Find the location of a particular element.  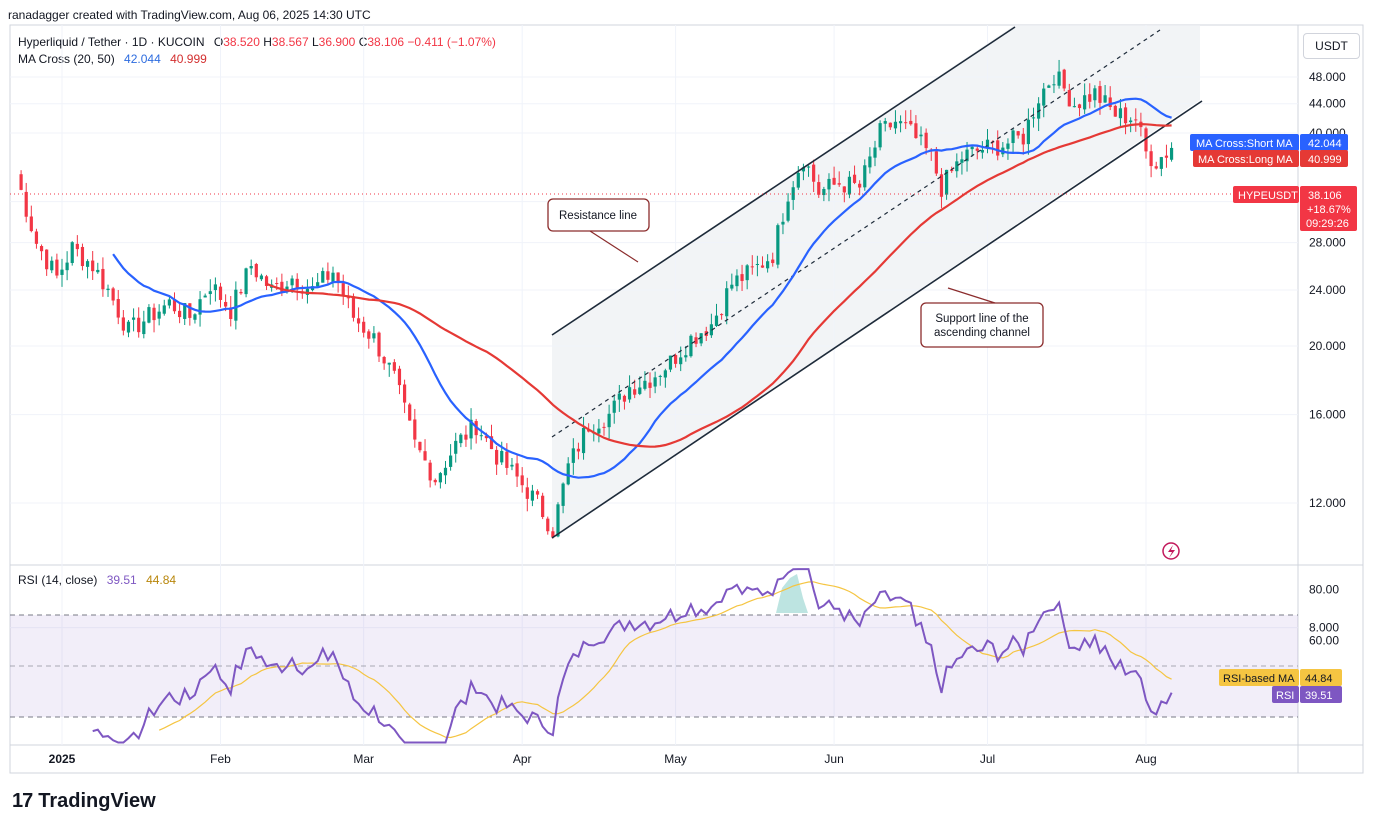

tradingview-logo: 17 TradingView is located at coordinates (84, 801).